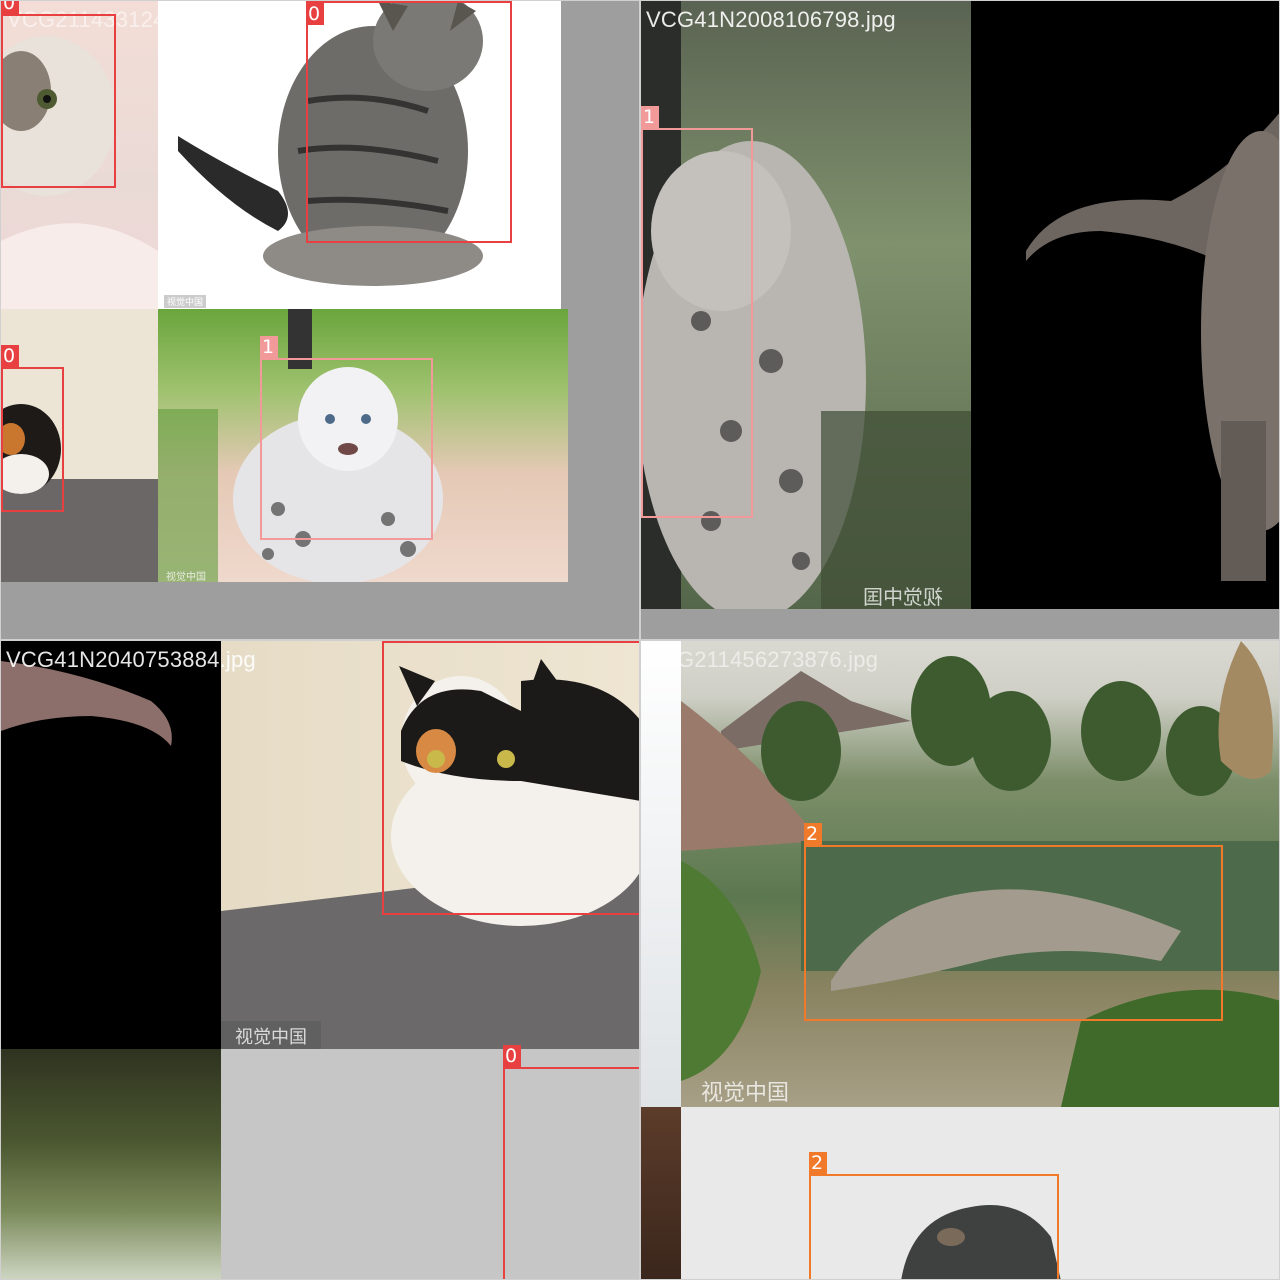 Image resolution: width=1280 pixels, height=1280 pixels. I want to click on calico-cat-image, so click(79, 493).